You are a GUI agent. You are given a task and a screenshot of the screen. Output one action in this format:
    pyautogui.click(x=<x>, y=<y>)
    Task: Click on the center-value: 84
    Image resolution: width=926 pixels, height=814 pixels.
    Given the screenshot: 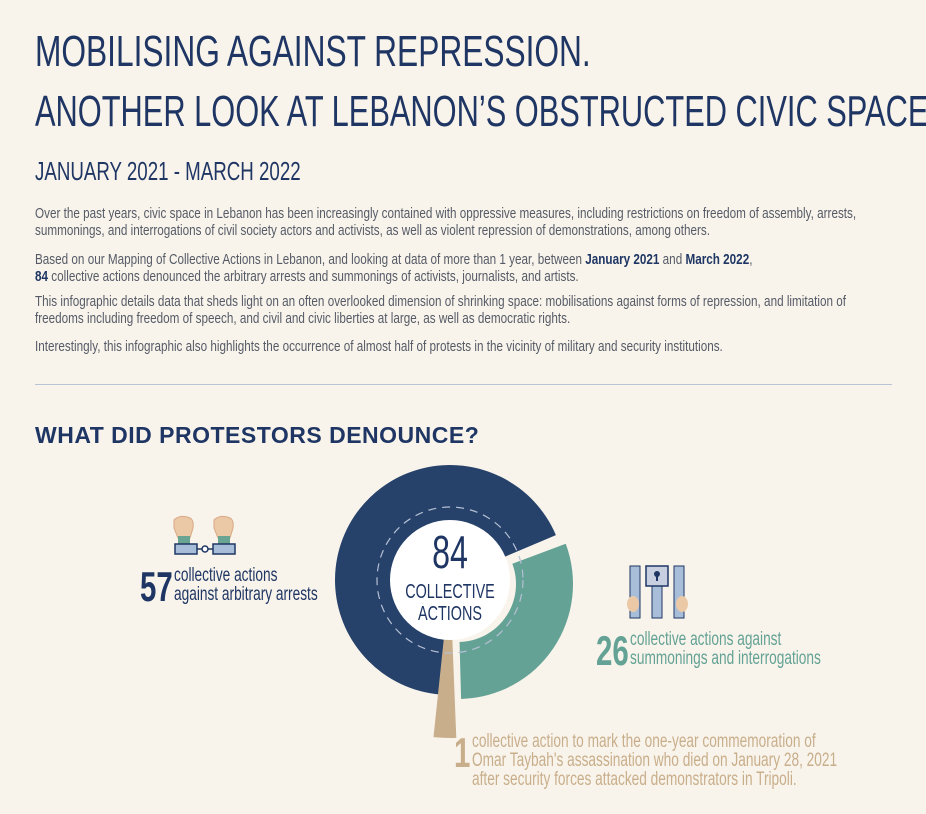 What is the action you would take?
    pyautogui.click(x=450, y=552)
    